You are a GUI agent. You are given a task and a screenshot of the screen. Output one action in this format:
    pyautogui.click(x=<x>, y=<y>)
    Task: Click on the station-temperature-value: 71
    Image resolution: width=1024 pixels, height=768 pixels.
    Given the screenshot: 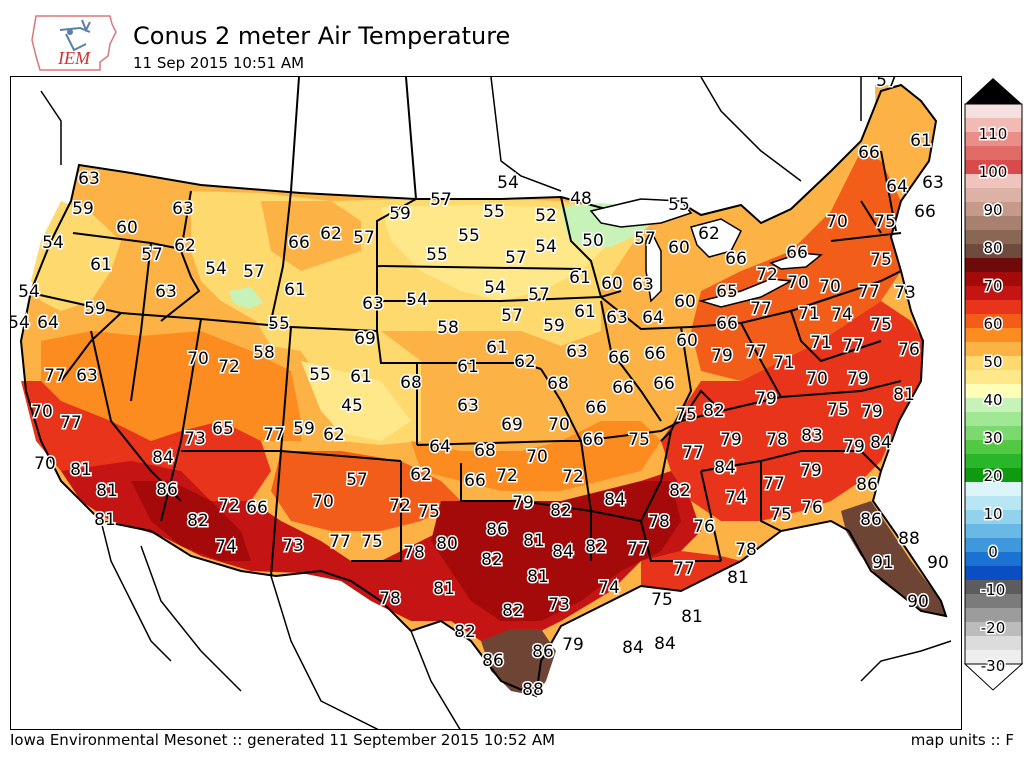 What is the action you would take?
    pyautogui.click(x=821, y=343)
    